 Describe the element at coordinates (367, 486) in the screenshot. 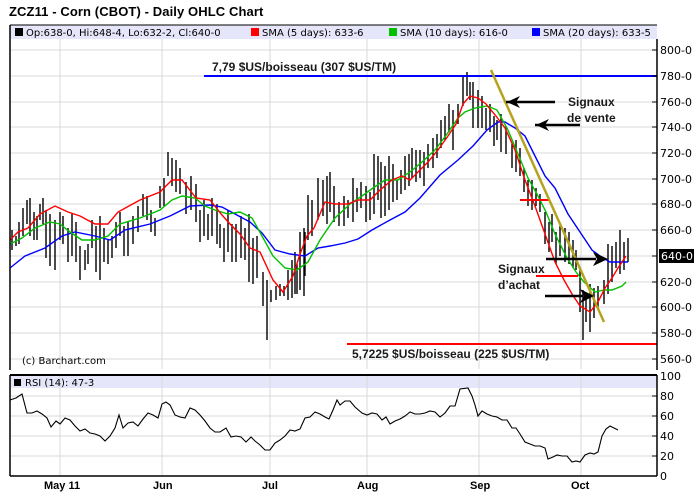

I see `x-tick-label: Aug` at that location.